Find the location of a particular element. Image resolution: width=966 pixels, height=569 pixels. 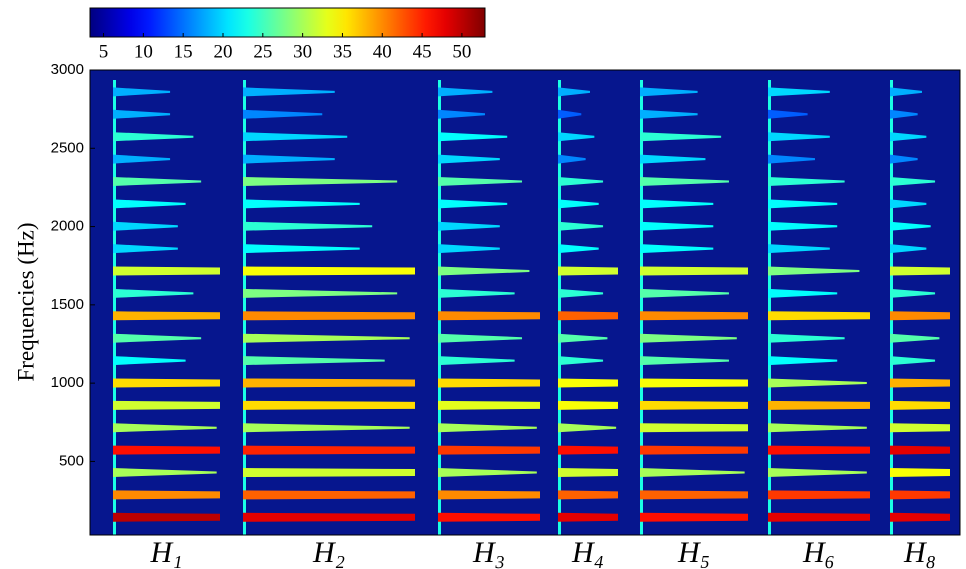

y-tick-label: 3000 is located at coordinates (67, 69).